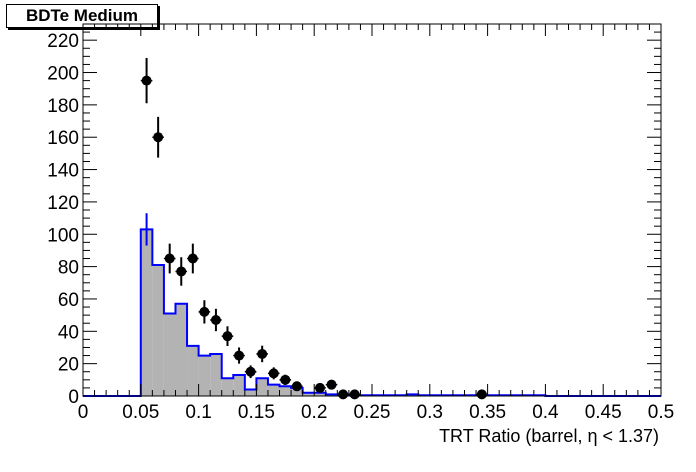 The width and height of the screenshot is (696, 472). Describe the element at coordinates (198, 412) in the screenshot. I see `x-tick-label: 0.1` at that location.